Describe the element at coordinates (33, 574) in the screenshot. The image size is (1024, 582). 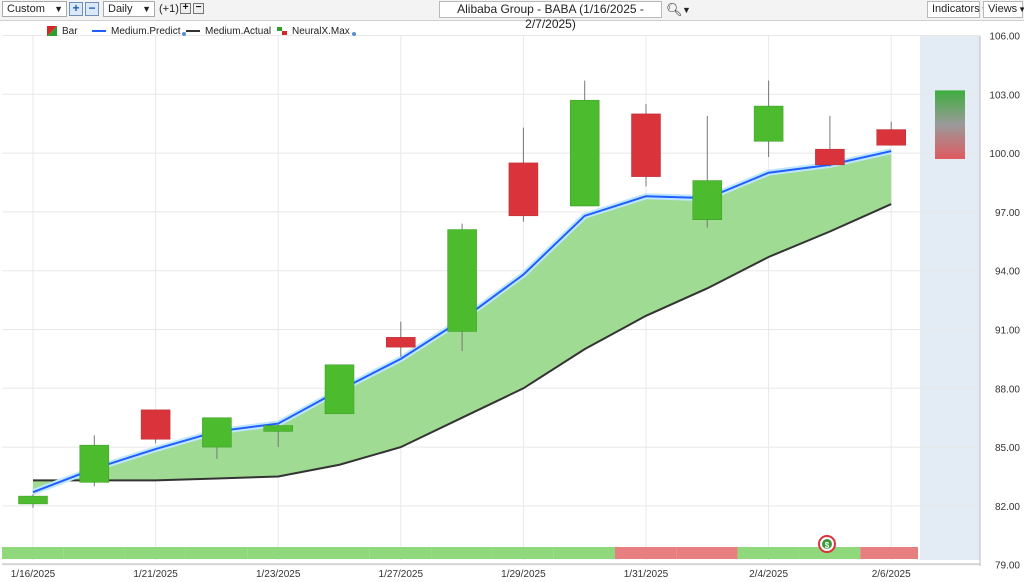
I see `x-tick-label: 1/16/2025` at that location.